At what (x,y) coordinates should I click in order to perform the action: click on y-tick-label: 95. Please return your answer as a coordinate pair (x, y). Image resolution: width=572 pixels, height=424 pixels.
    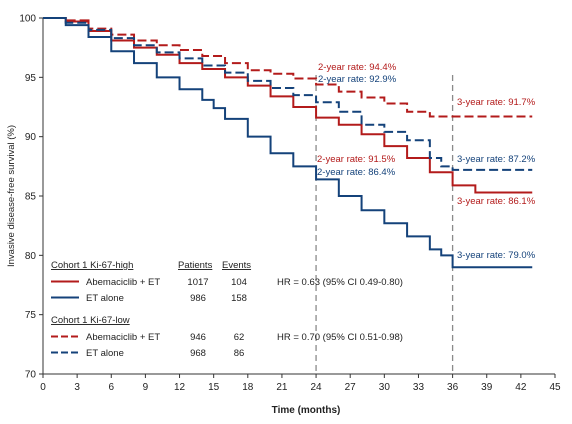
    Looking at the image, I should click on (31, 78).